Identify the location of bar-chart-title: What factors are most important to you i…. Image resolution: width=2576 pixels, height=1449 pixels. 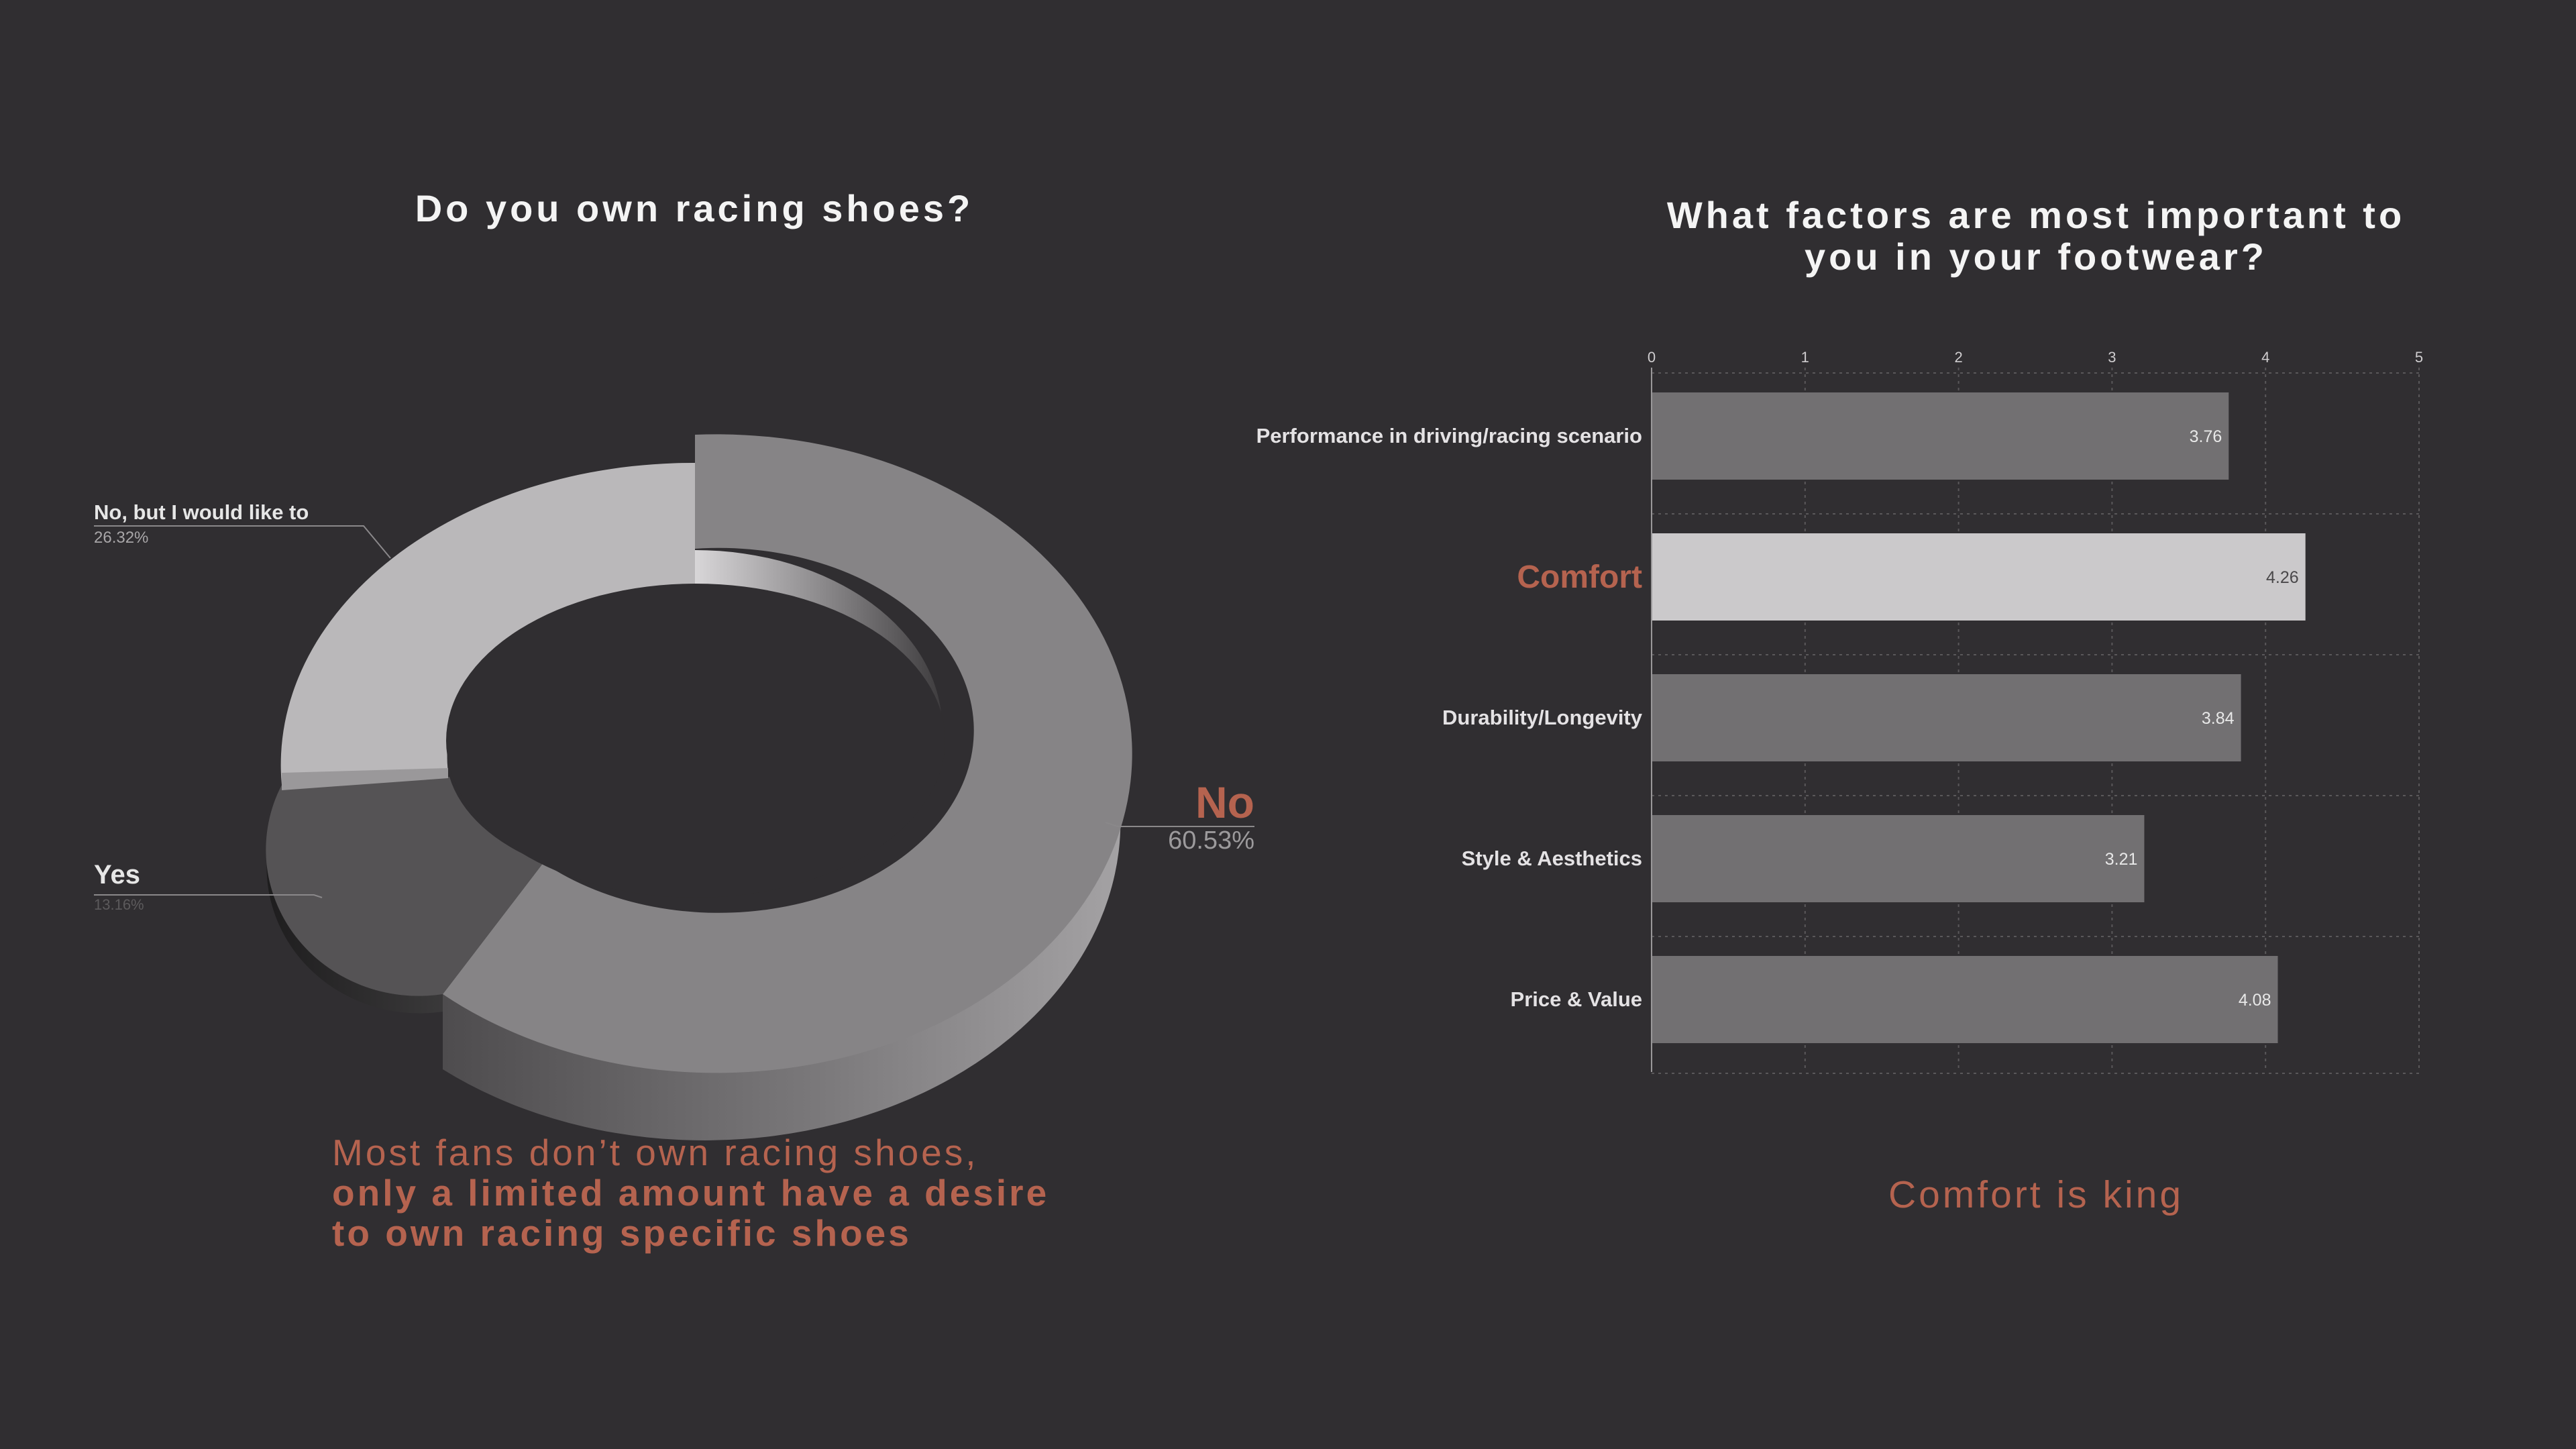
(2036, 236).